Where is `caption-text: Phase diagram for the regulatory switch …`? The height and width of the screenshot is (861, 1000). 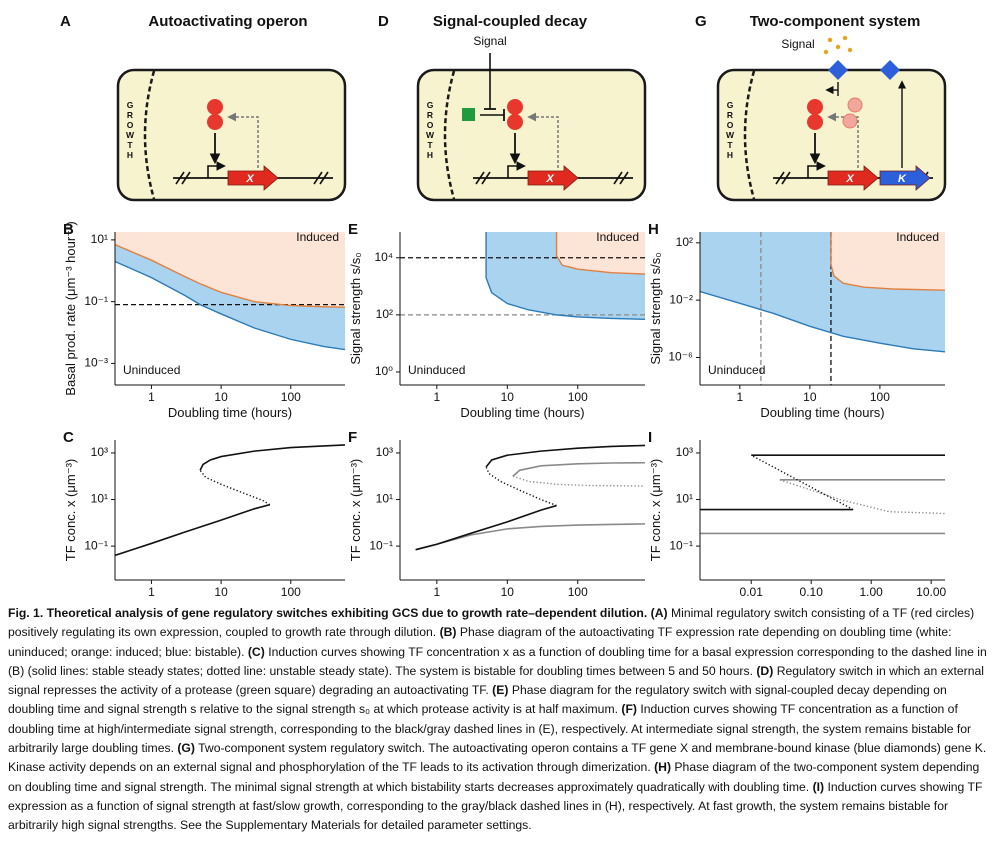
caption-text: Phase diagram for the regulatory switch … is located at coordinates (477, 700).